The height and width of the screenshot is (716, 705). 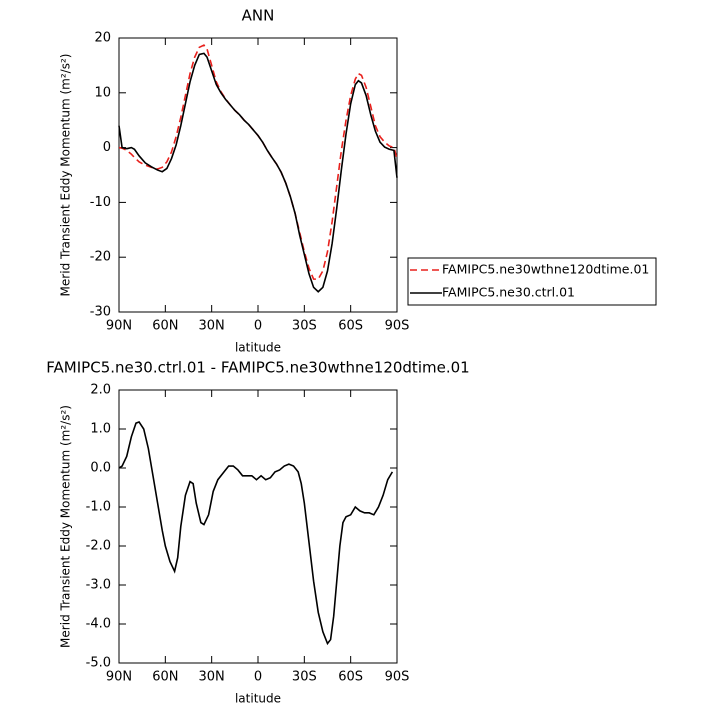 What do you see at coordinates (98, 624) in the screenshot?
I see `y-tick-label: -4.0` at bounding box center [98, 624].